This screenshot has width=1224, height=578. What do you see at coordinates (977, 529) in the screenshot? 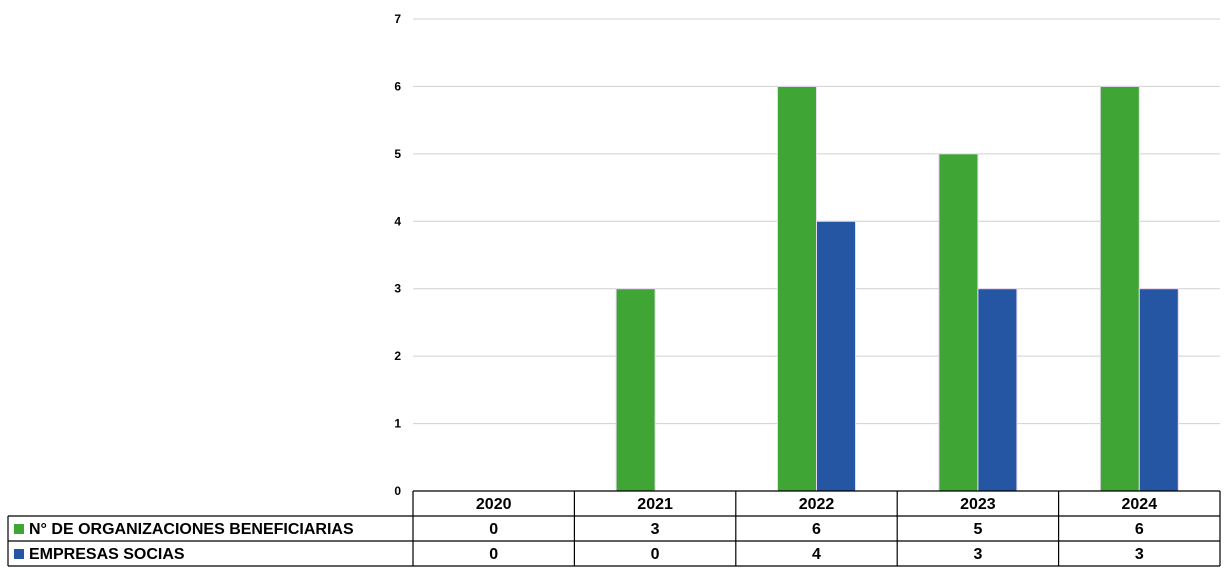
I see `table-value: 5` at bounding box center [977, 529].